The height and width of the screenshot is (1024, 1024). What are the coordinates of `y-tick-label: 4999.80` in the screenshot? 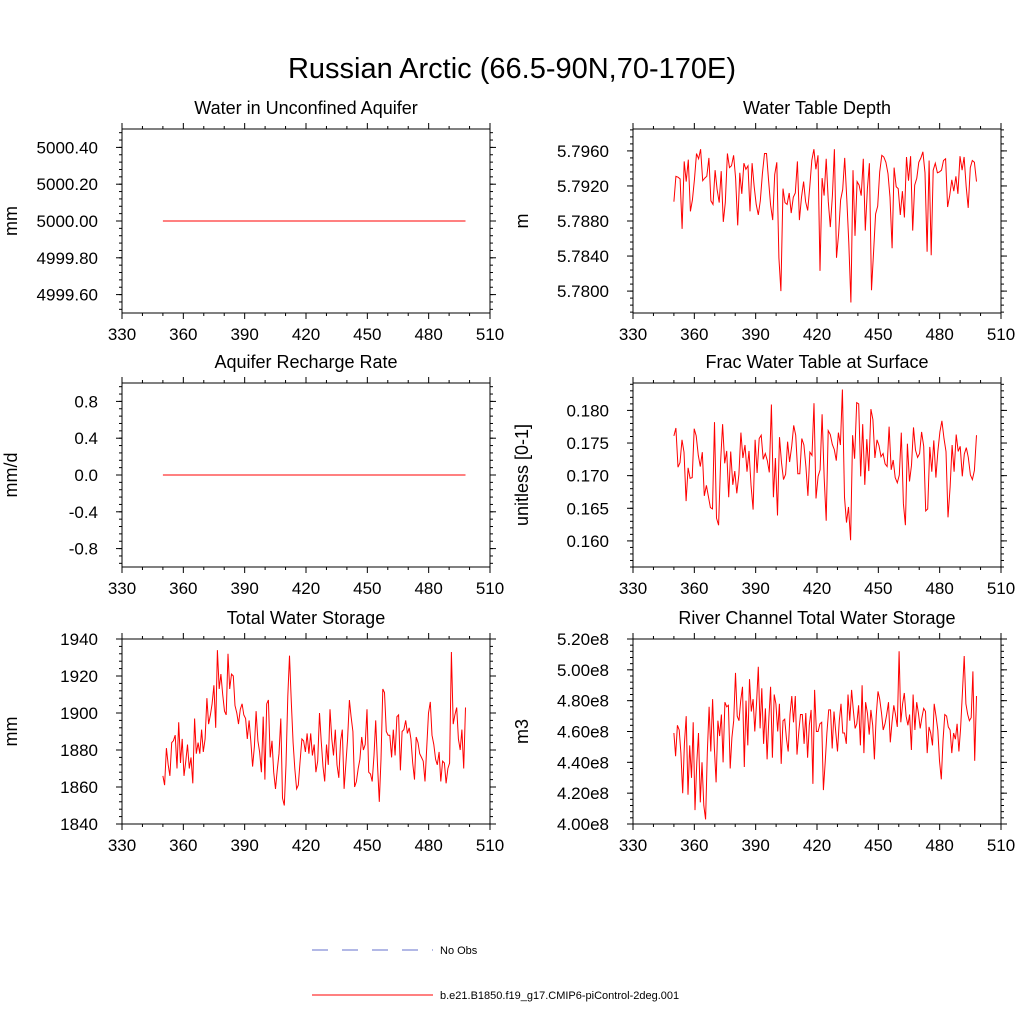 It's located at (67, 258).